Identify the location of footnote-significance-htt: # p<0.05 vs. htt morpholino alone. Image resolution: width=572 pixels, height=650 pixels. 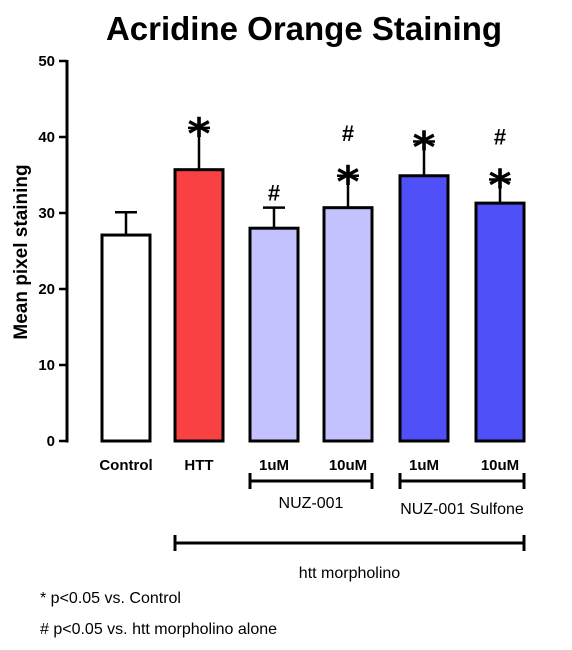
(158, 629).